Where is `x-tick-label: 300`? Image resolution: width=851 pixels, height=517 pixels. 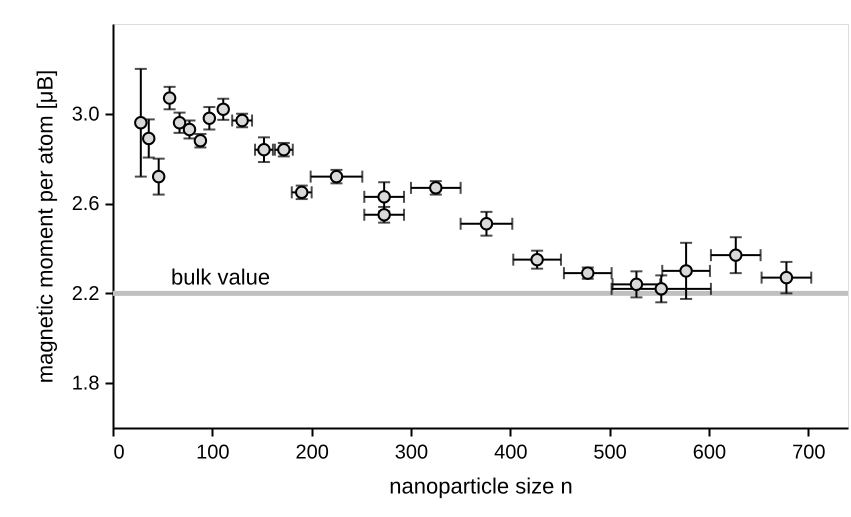 x-tick-label: 300 is located at coordinates (411, 453).